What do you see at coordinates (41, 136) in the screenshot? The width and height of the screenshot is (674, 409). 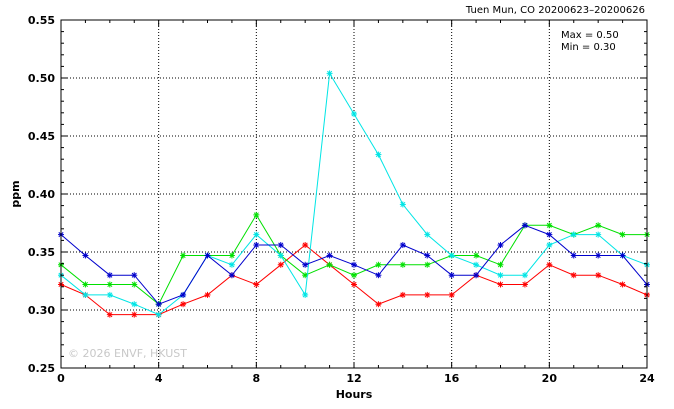 I see `y-tick-label: 0.45` at bounding box center [41, 136].